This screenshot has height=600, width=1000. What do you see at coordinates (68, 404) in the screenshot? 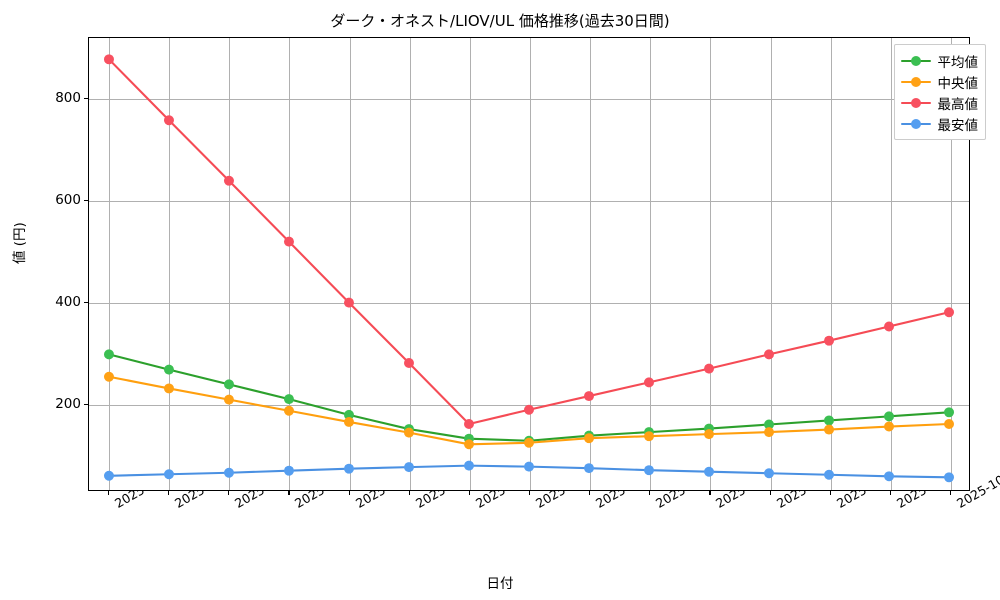
I see `y-tick-label: 200` at bounding box center [68, 404].